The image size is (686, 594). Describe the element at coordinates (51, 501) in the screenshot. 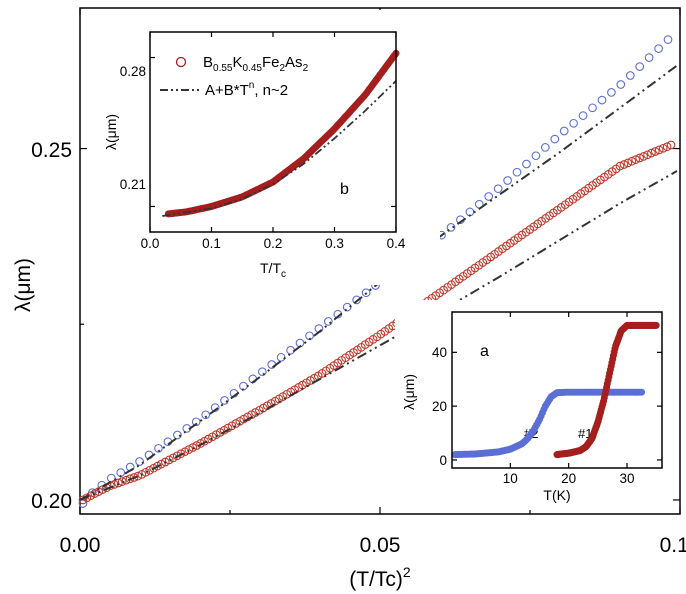

I see `main-y-tick-0: 0.20` at that location.